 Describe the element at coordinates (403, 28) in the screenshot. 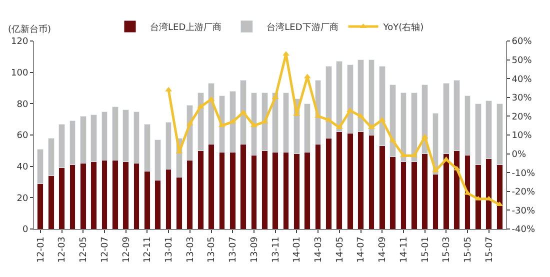

I see `legend-label: YoY(右轴)` at that location.